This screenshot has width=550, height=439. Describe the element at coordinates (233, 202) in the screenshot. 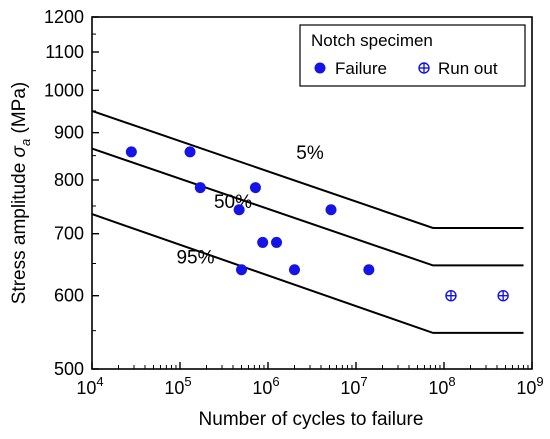

I see `curve-label: 50%` at that location.